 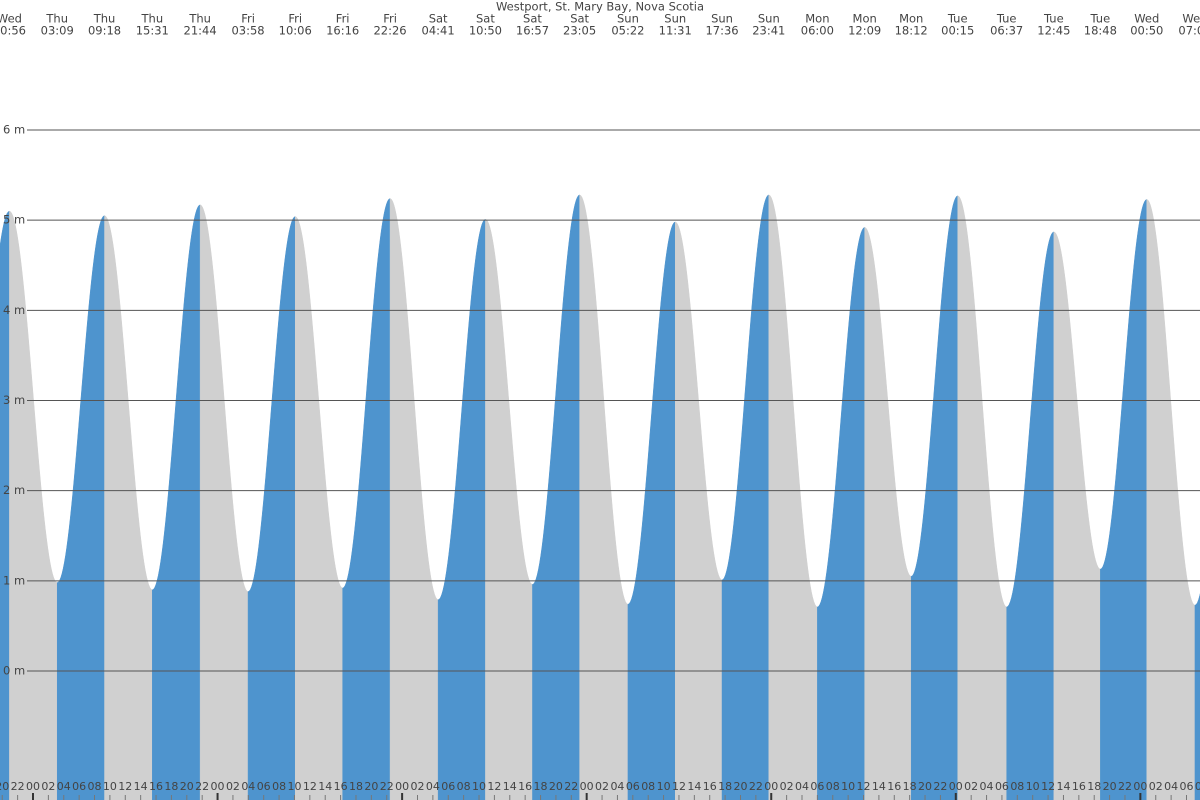 What do you see at coordinates (675, 31) in the screenshot?
I see `extreme-time: 11:31` at bounding box center [675, 31].